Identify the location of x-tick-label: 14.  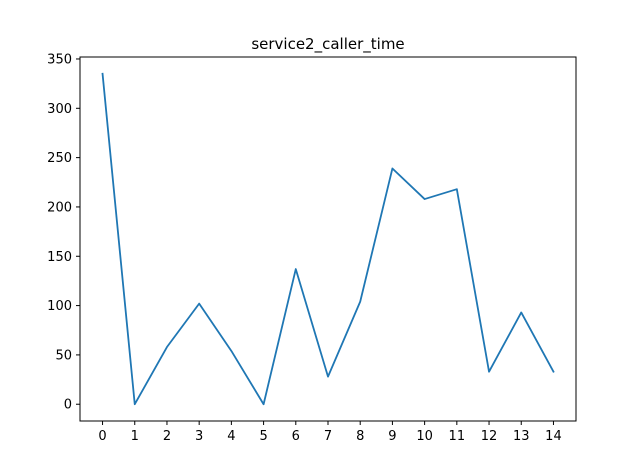
(553, 436).